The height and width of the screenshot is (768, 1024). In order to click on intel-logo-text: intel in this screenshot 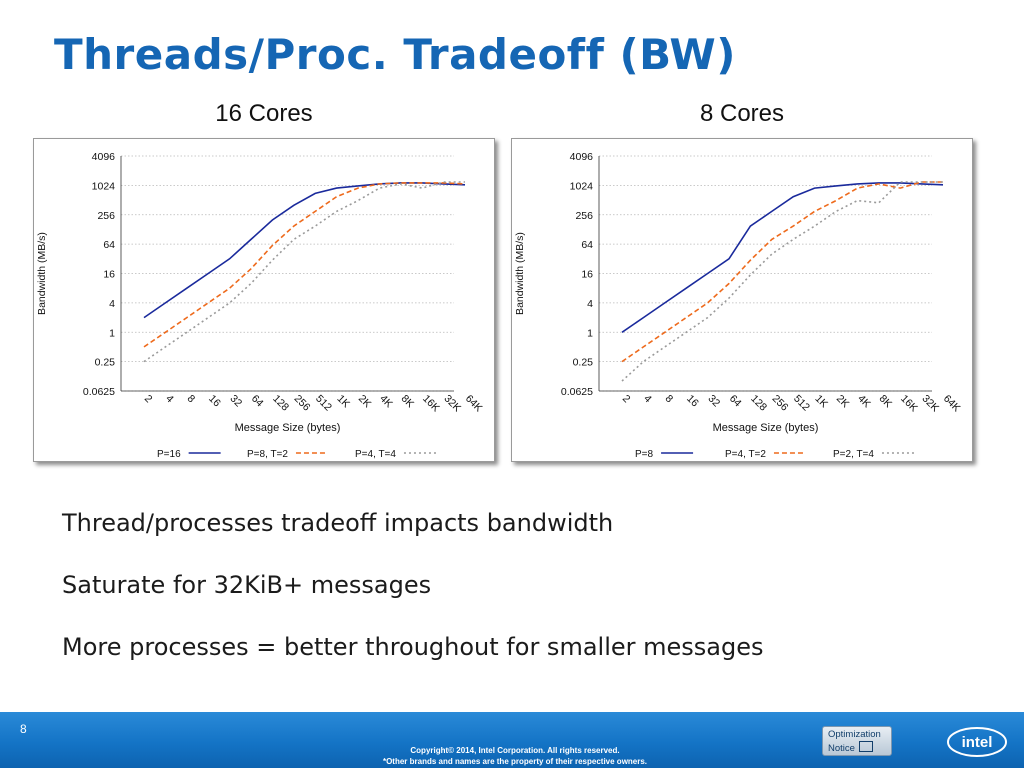, I will do `click(977, 742)`.